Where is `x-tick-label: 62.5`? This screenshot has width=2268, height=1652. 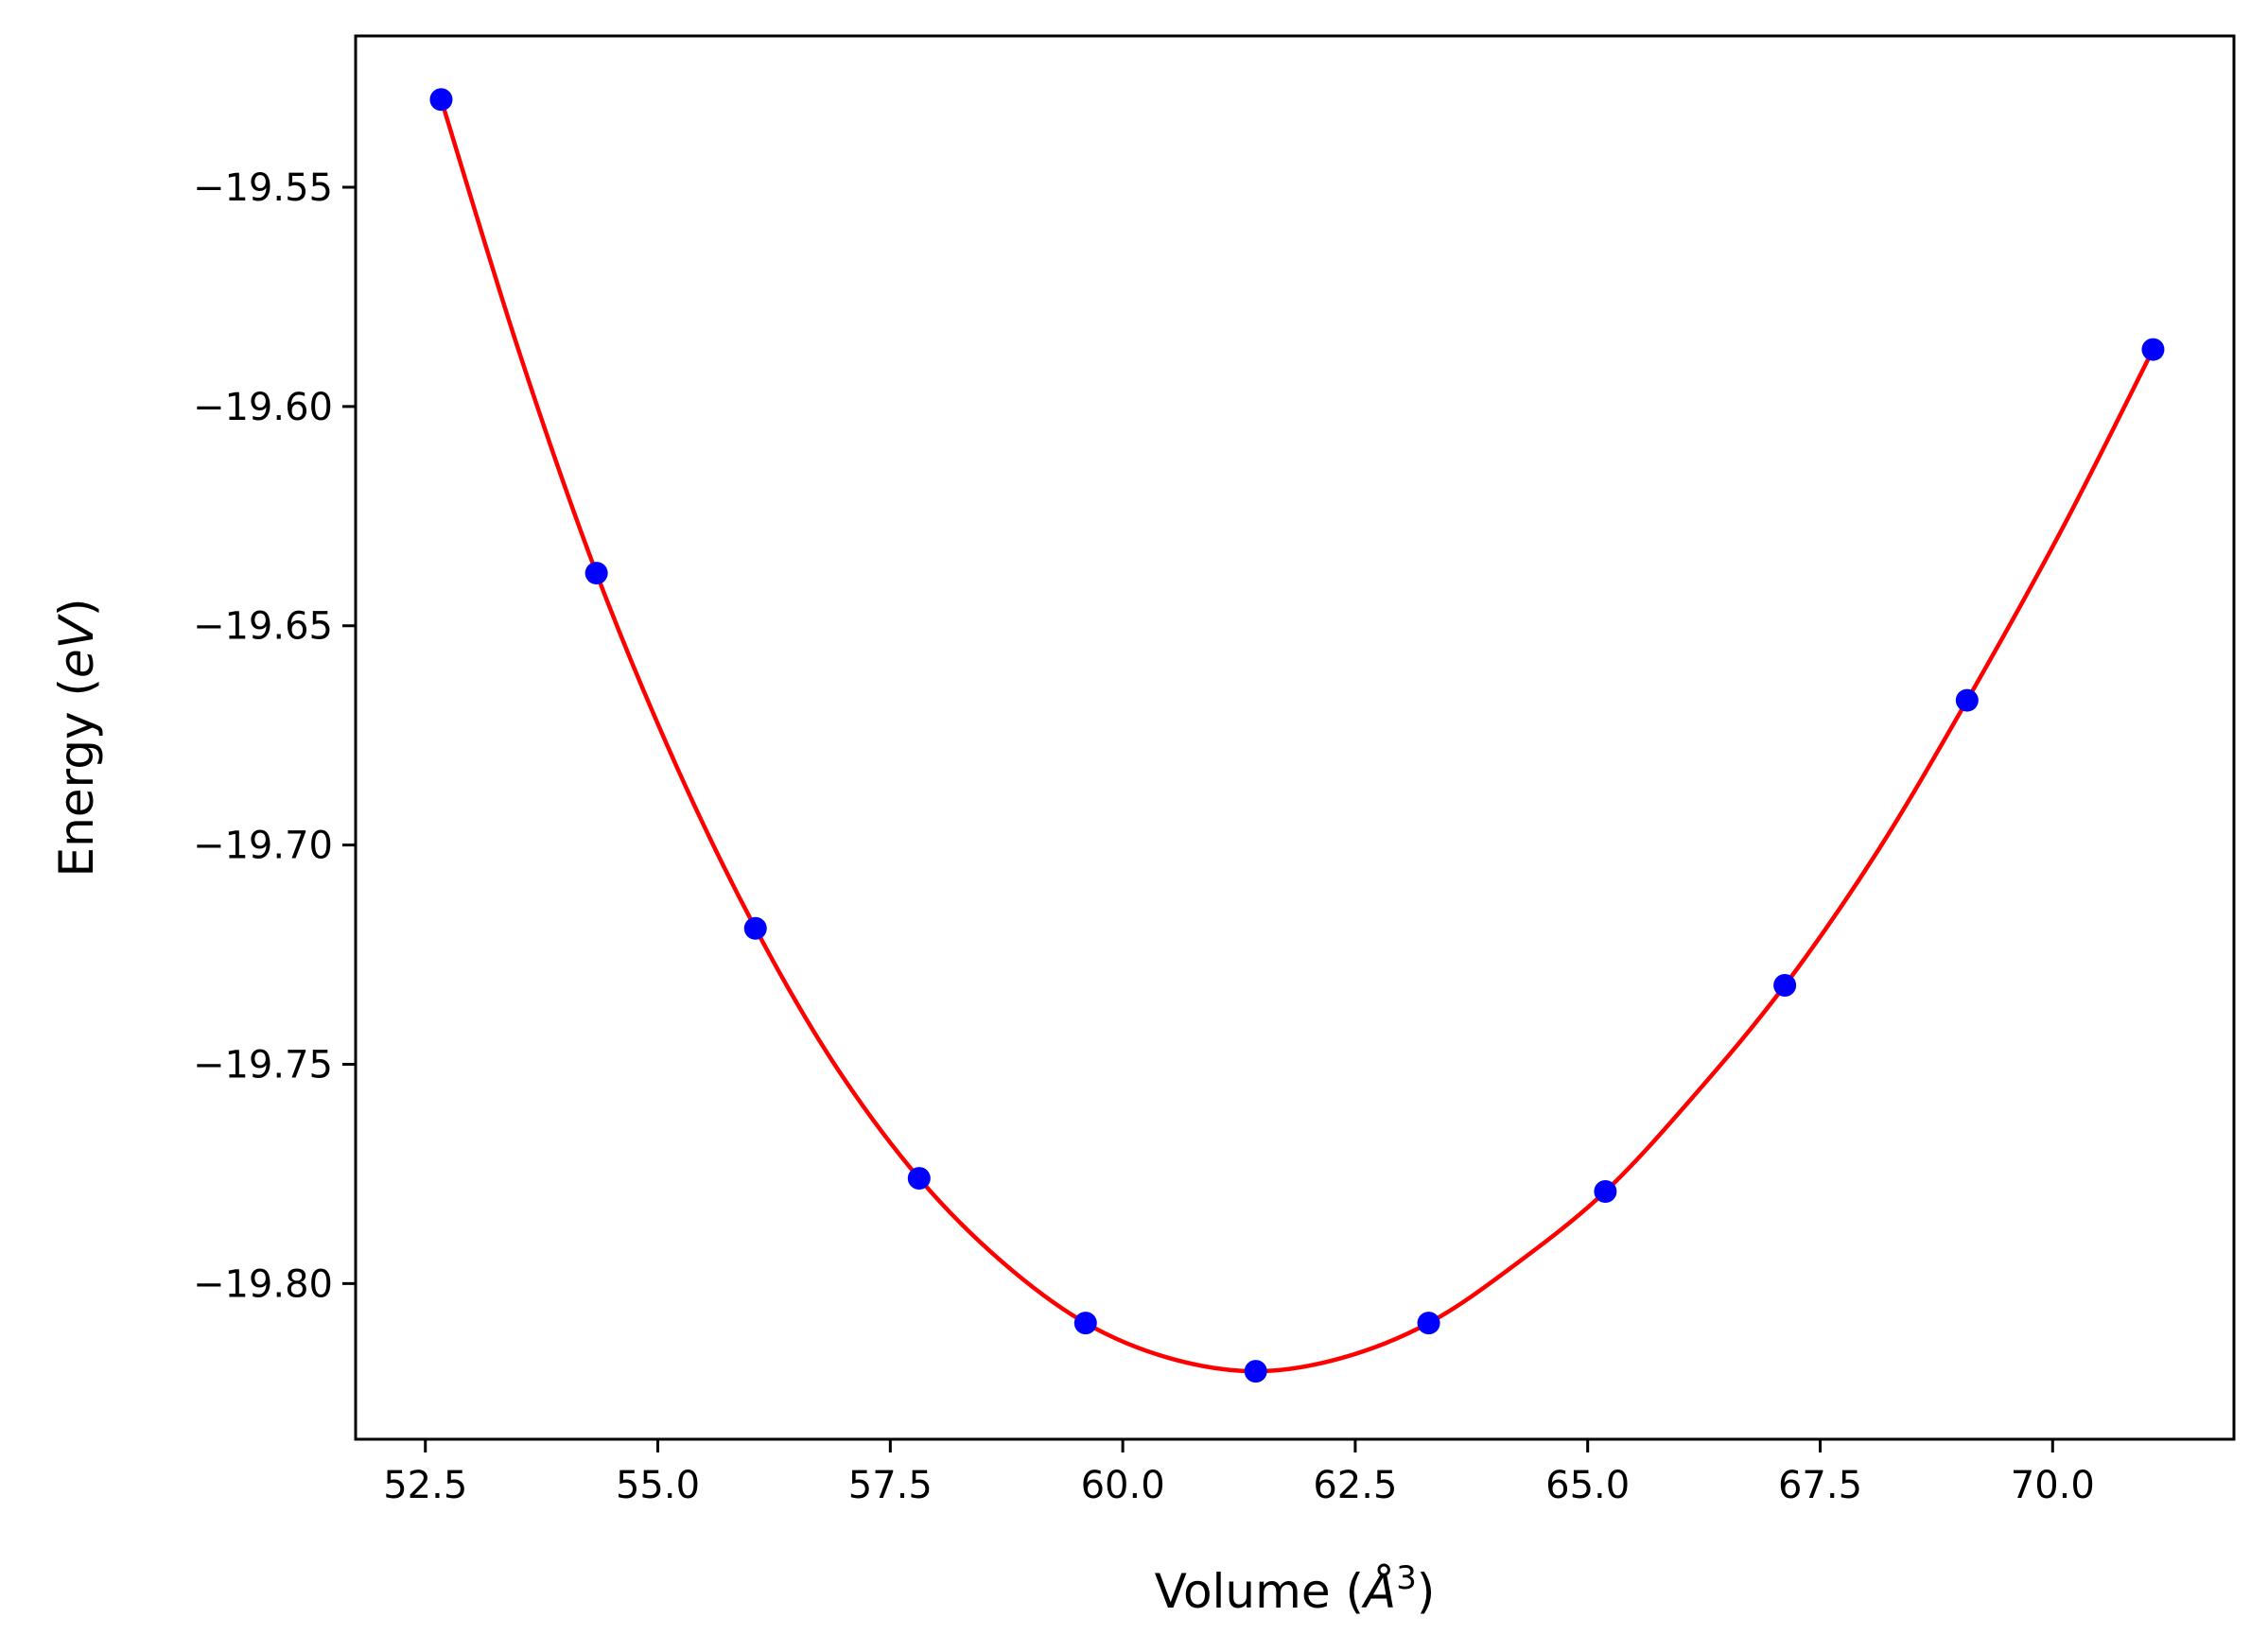 x-tick-label: 62.5 is located at coordinates (1355, 1486).